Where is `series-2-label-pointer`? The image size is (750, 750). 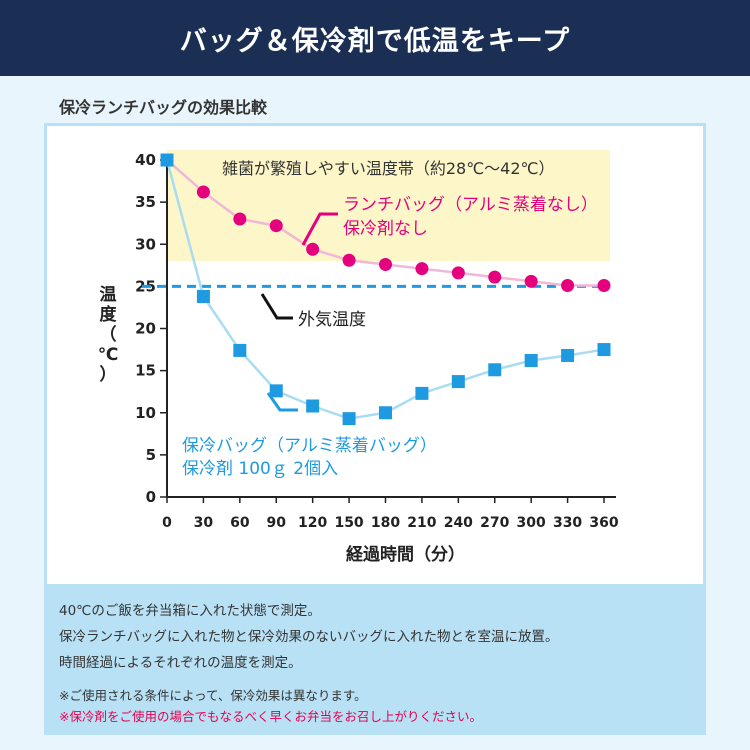 series-2-label-pointer is located at coordinates (282, 402).